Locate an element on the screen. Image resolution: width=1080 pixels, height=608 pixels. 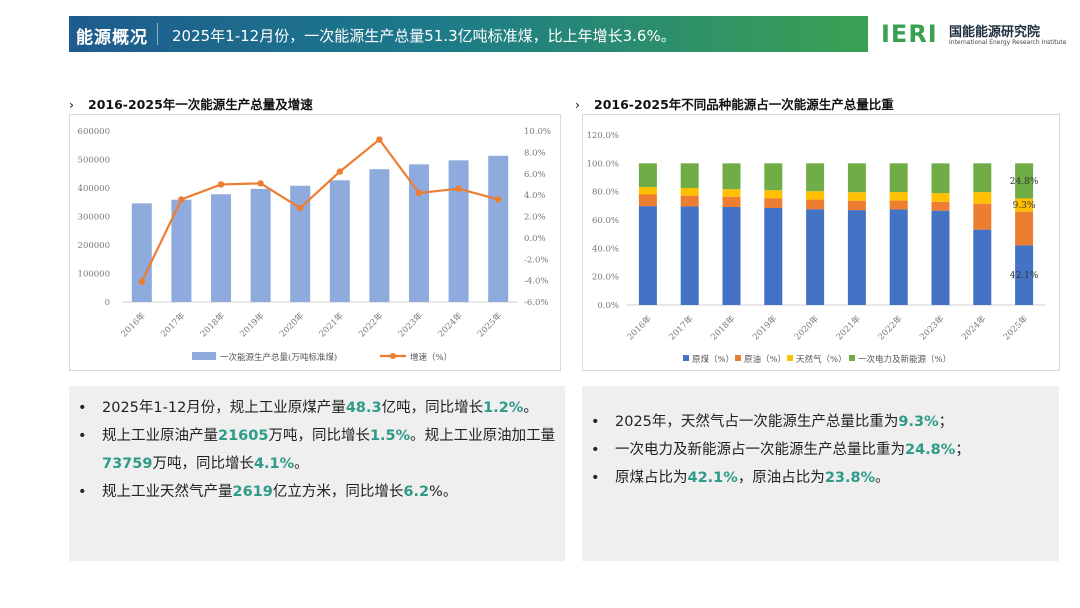
x-tick-label: 2019年 is located at coordinates (252, 324).